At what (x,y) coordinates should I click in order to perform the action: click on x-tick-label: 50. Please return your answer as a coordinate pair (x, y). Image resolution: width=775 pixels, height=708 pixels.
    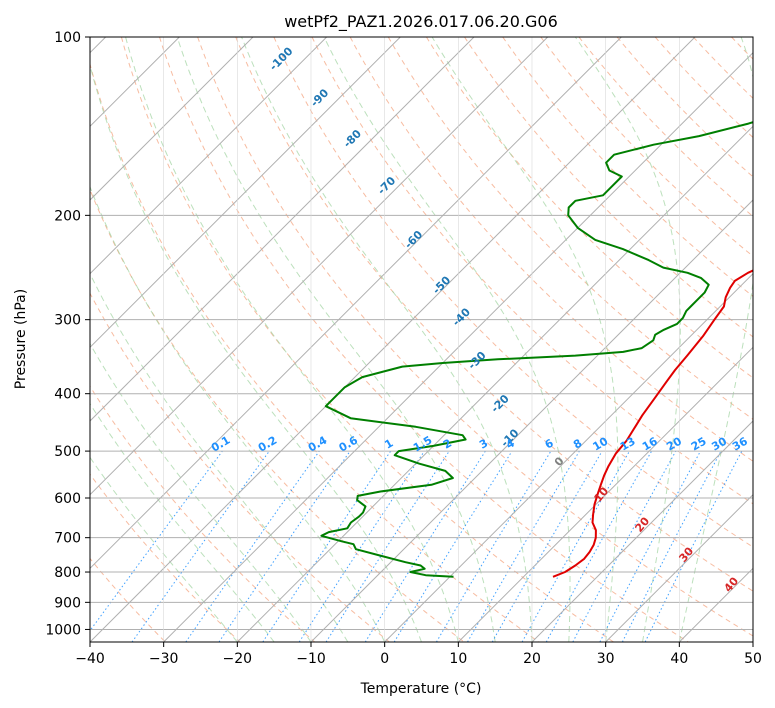
    Looking at the image, I should click on (753, 659).